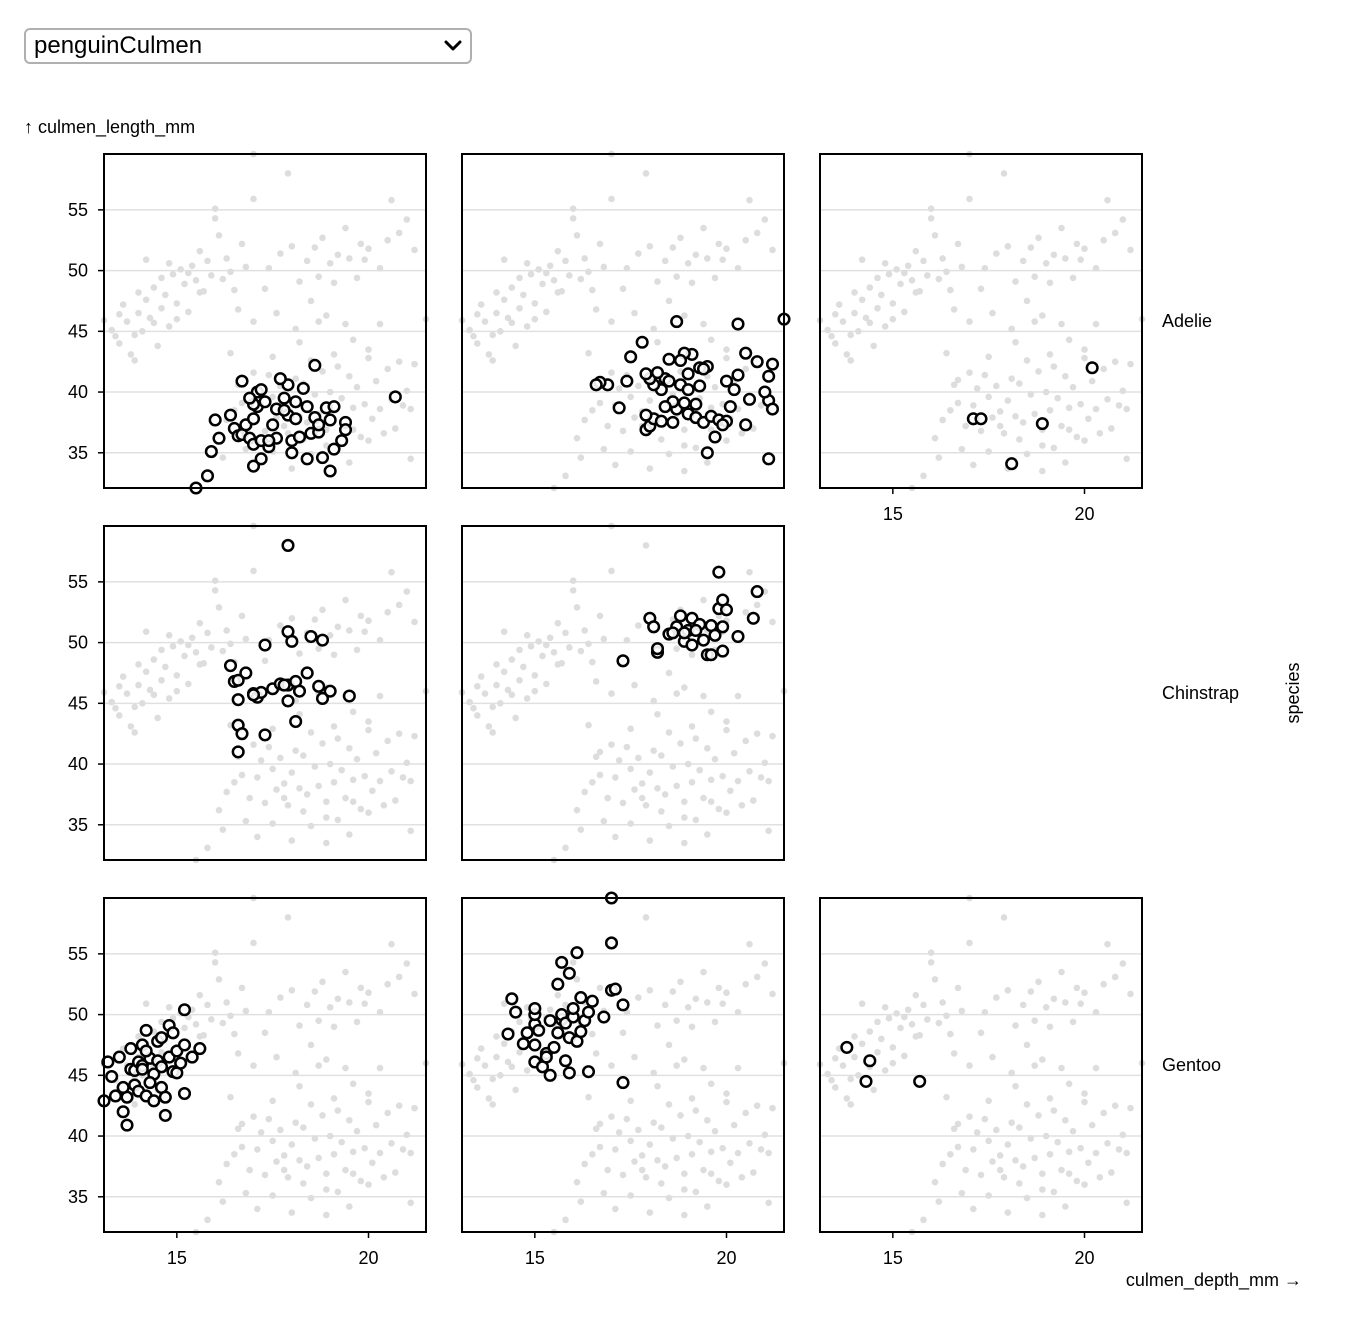  Describe the element at coordinates (248, 46) in the screenshot. I see `dataset-select: penguinCulmen` at that location.